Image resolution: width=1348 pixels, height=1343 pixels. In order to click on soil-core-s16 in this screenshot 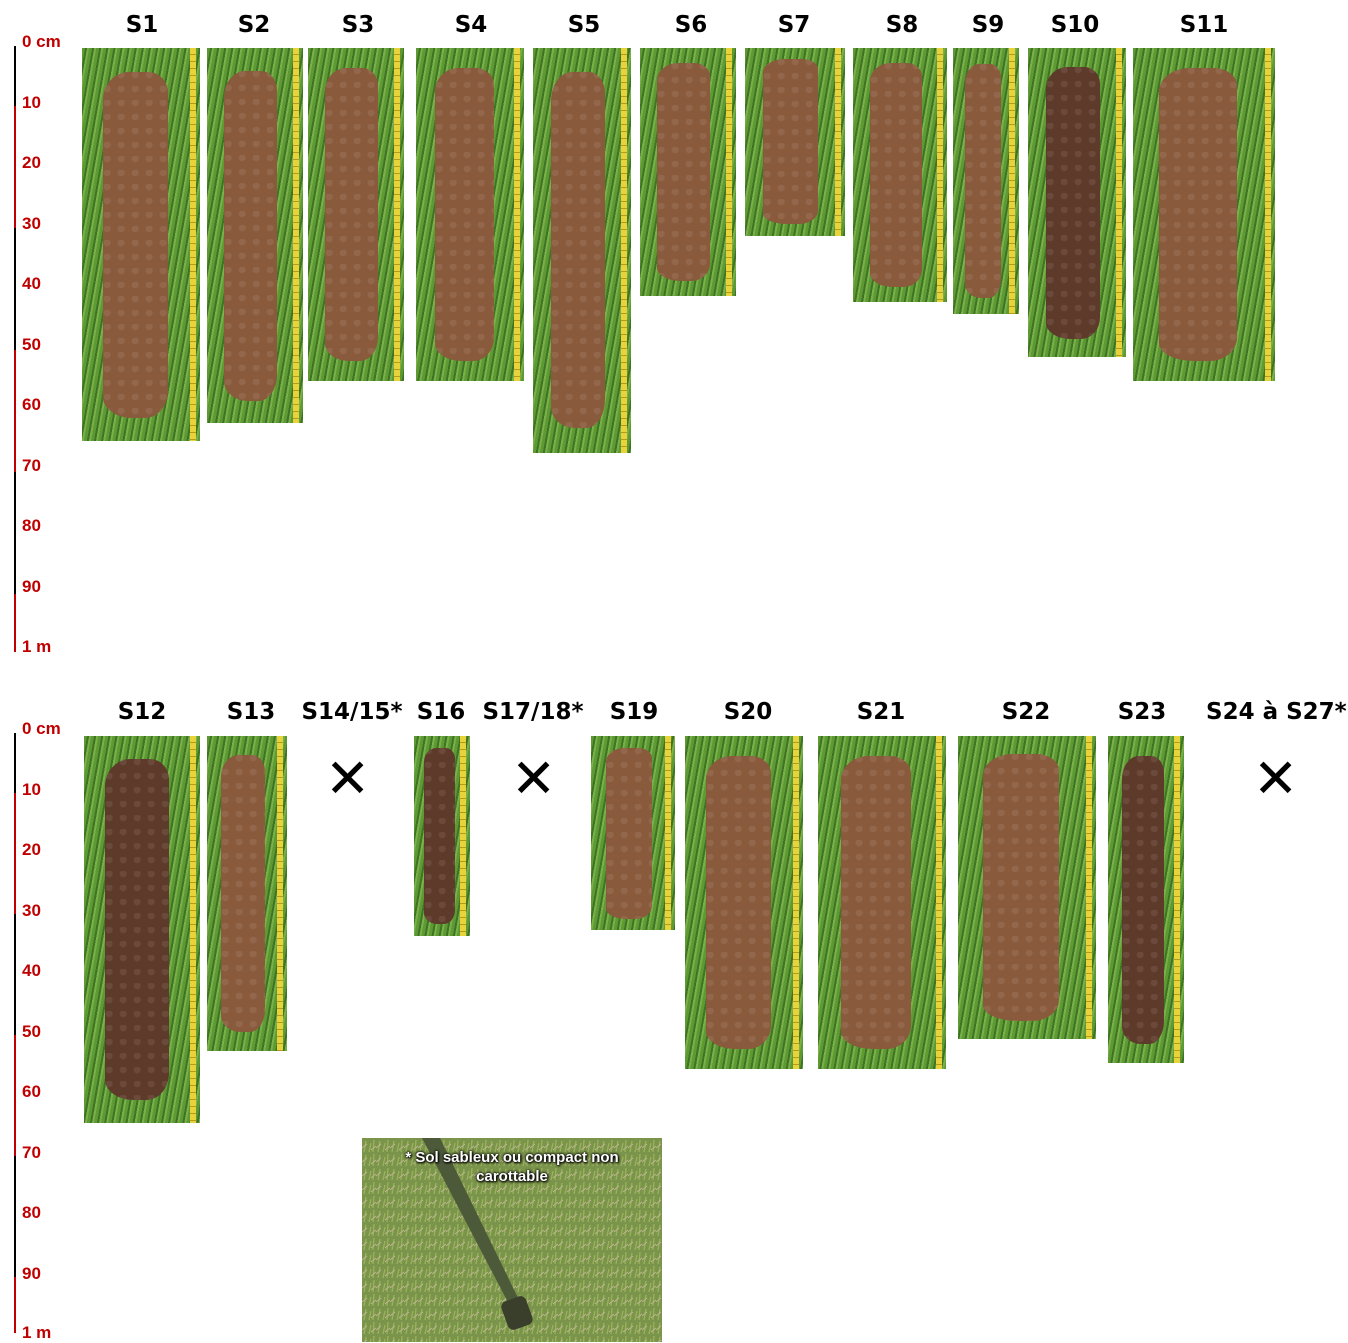, I will do `click(442, 836)`.